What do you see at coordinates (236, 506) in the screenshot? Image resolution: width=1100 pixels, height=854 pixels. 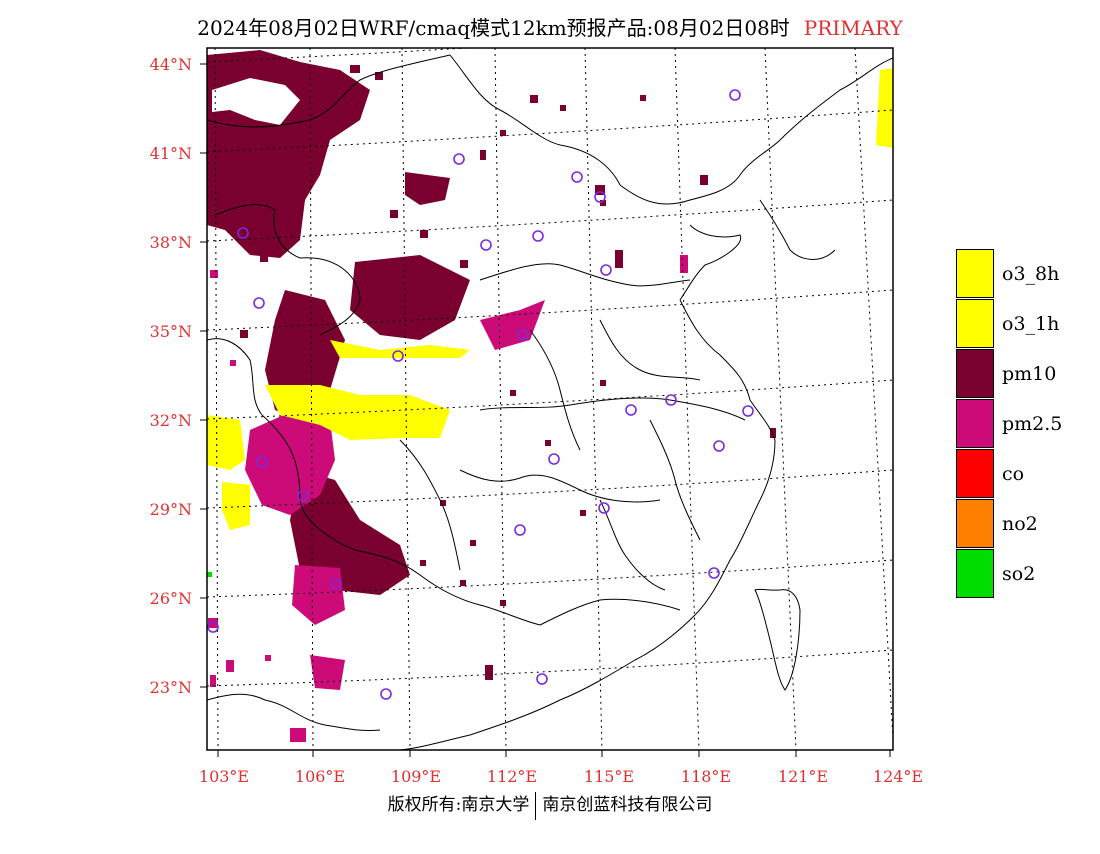 I see `o3-region-west2` at bounding box center [236, 506].